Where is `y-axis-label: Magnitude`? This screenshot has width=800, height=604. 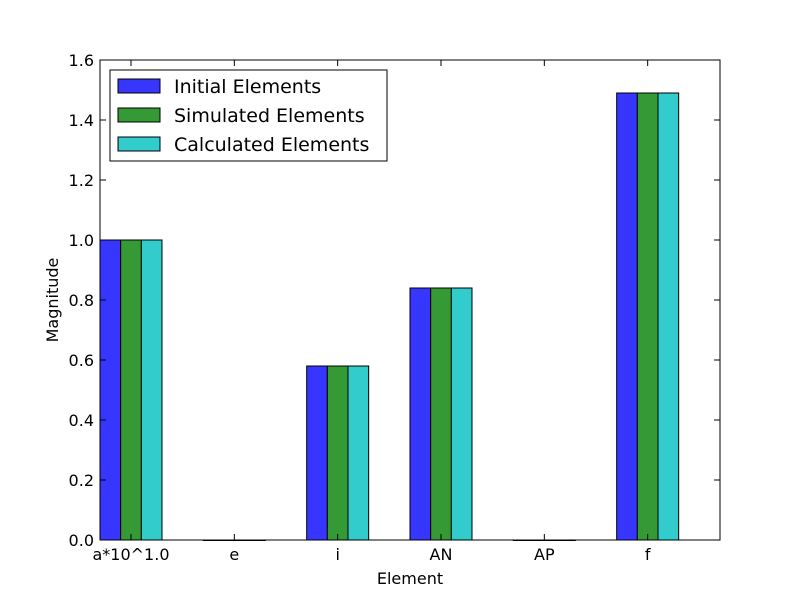 y-axis-label: Magnitude is located at coordinates (52, 300).